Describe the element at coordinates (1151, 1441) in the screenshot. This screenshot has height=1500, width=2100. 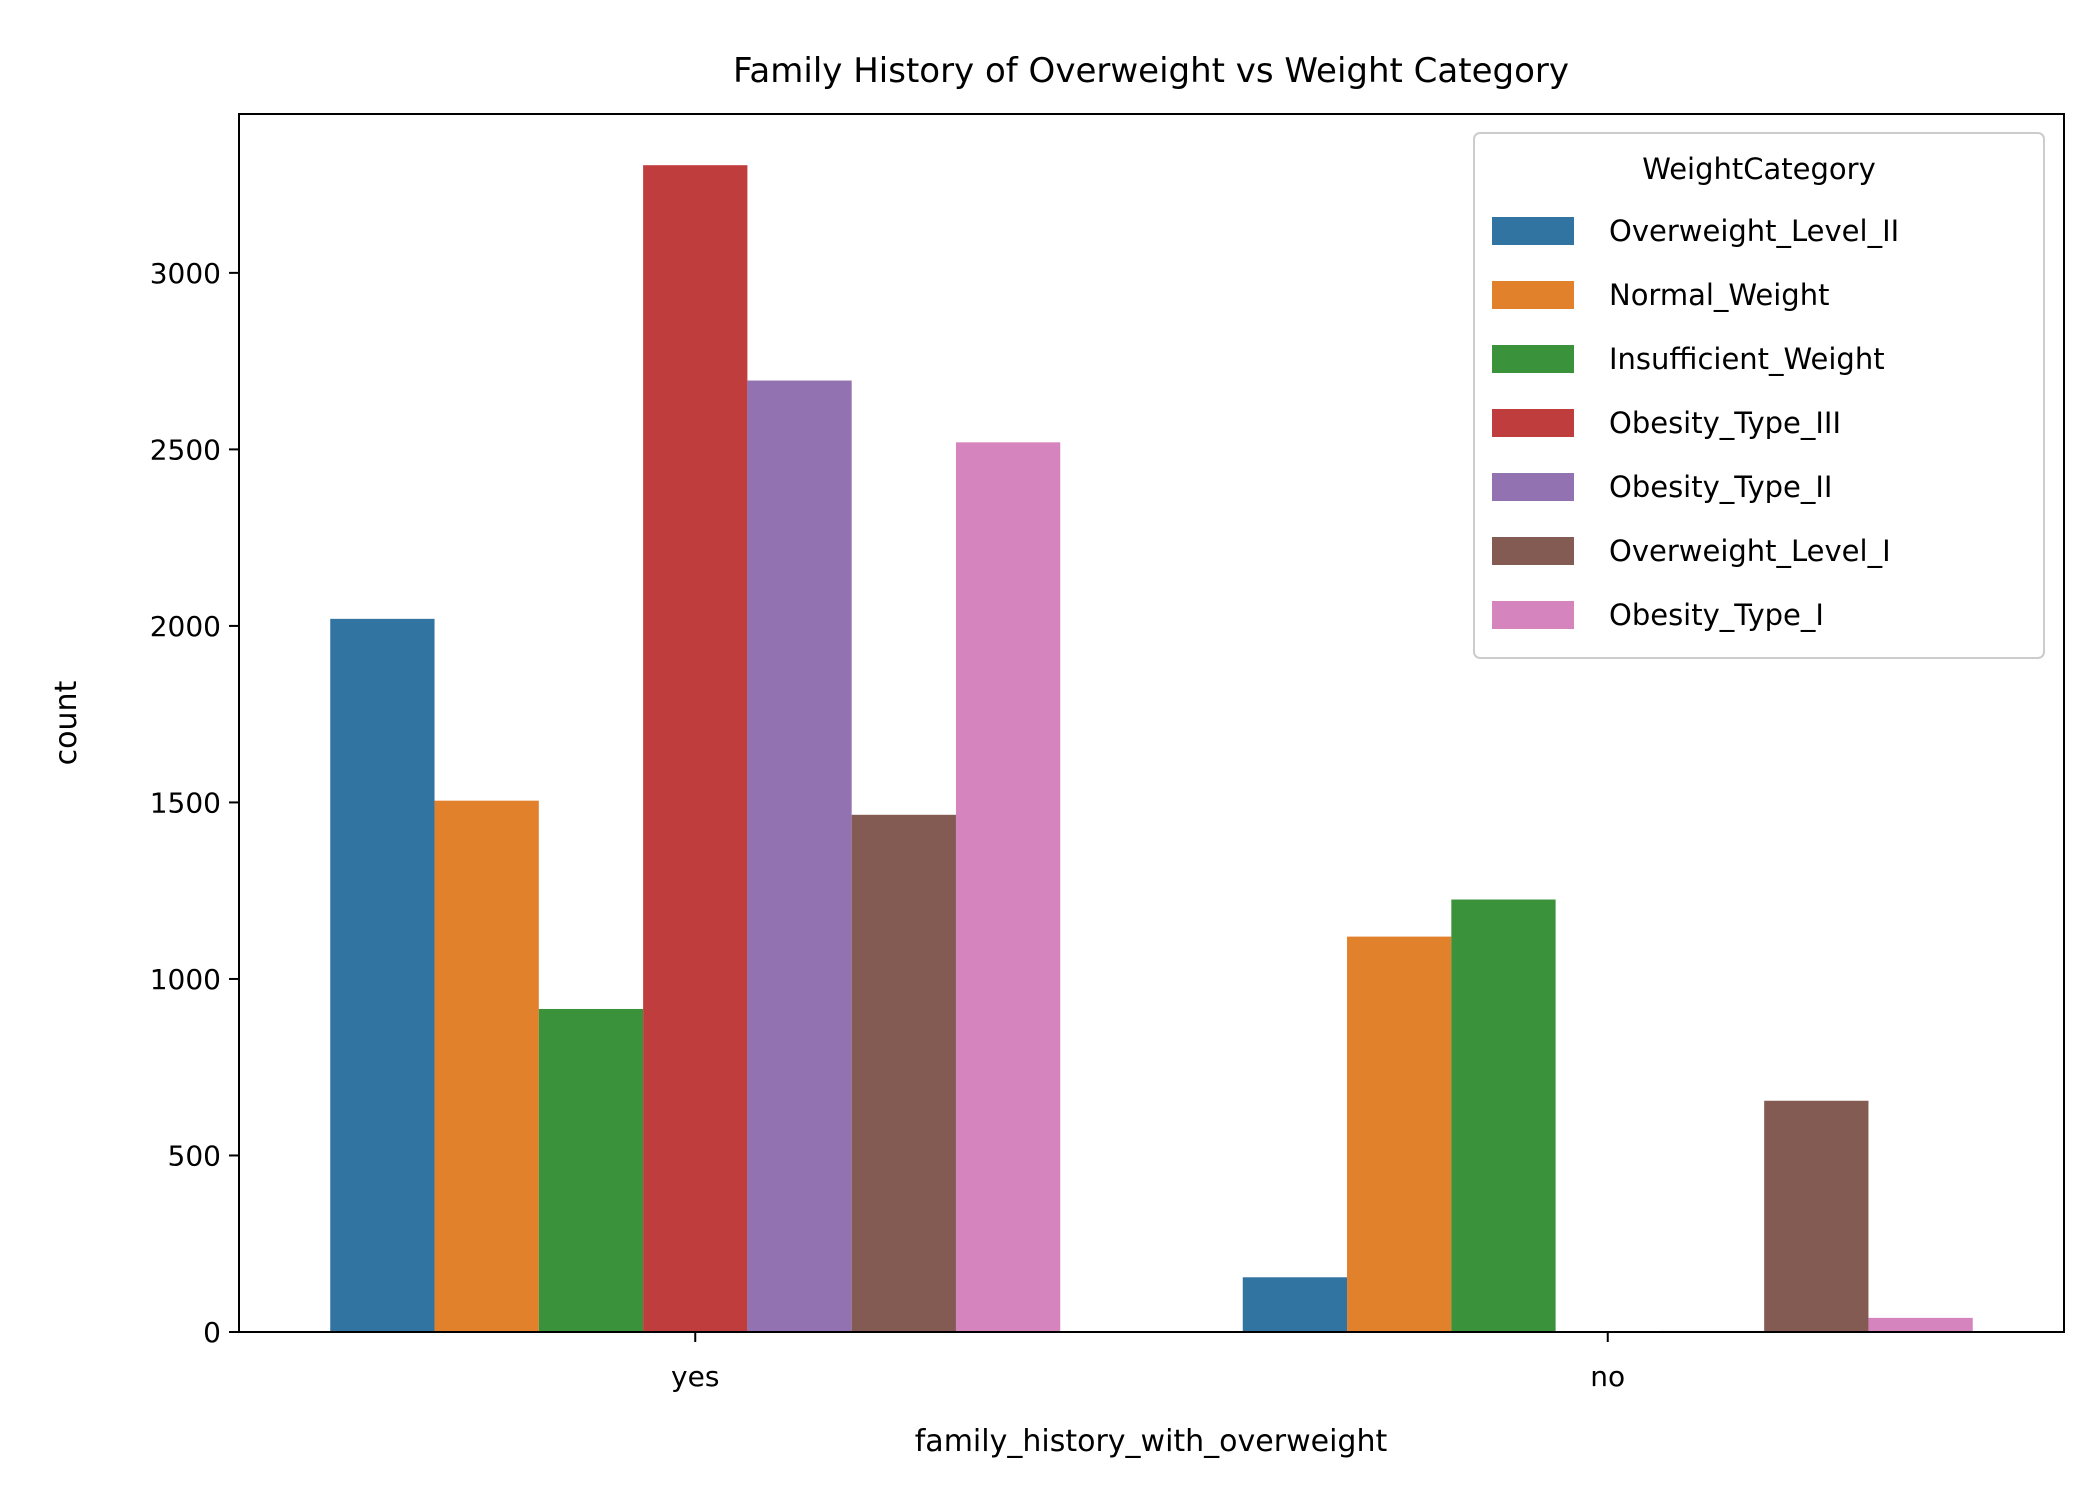
I see `x-axis-label: family_history_with_overweight` at that location.